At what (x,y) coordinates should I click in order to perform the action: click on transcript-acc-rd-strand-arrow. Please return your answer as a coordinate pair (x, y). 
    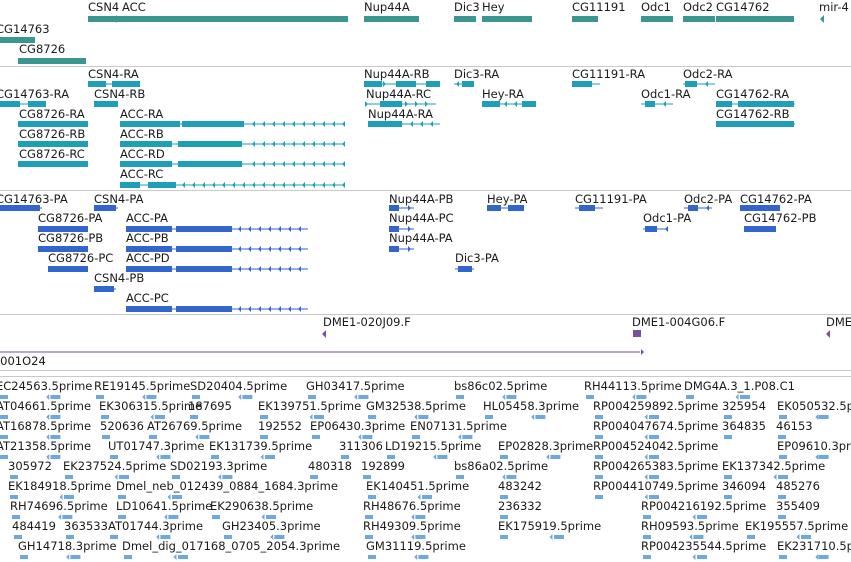
    Looking at the image, I should click on (303, 164).